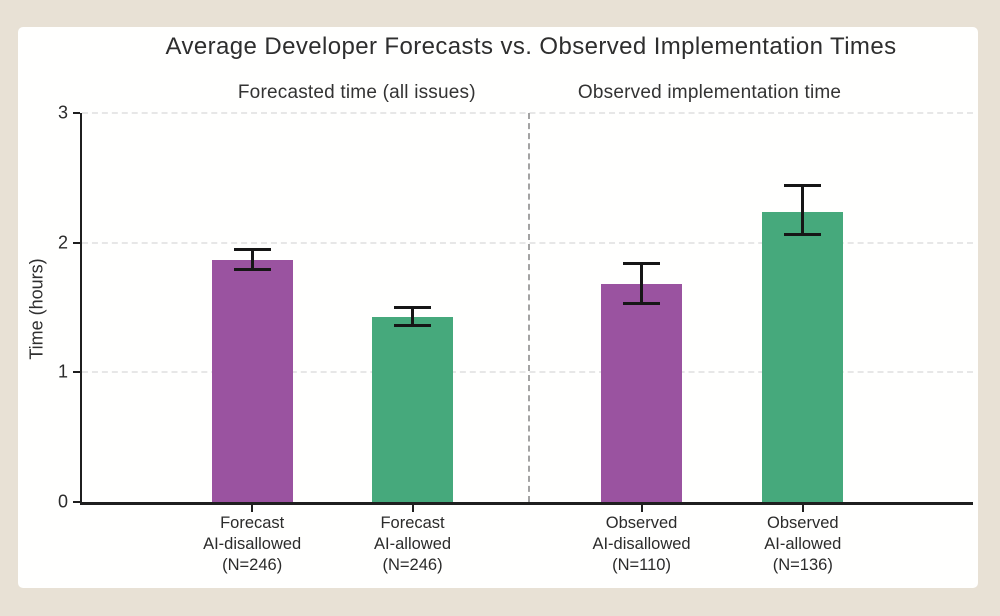 Image resolution: width=1000 pixels, height=616 pixels. What do you see at coordinates (641, 565) in the screenshot?
I see `x-tick-label-line: (N=110)` at bounding box center [641, 565].